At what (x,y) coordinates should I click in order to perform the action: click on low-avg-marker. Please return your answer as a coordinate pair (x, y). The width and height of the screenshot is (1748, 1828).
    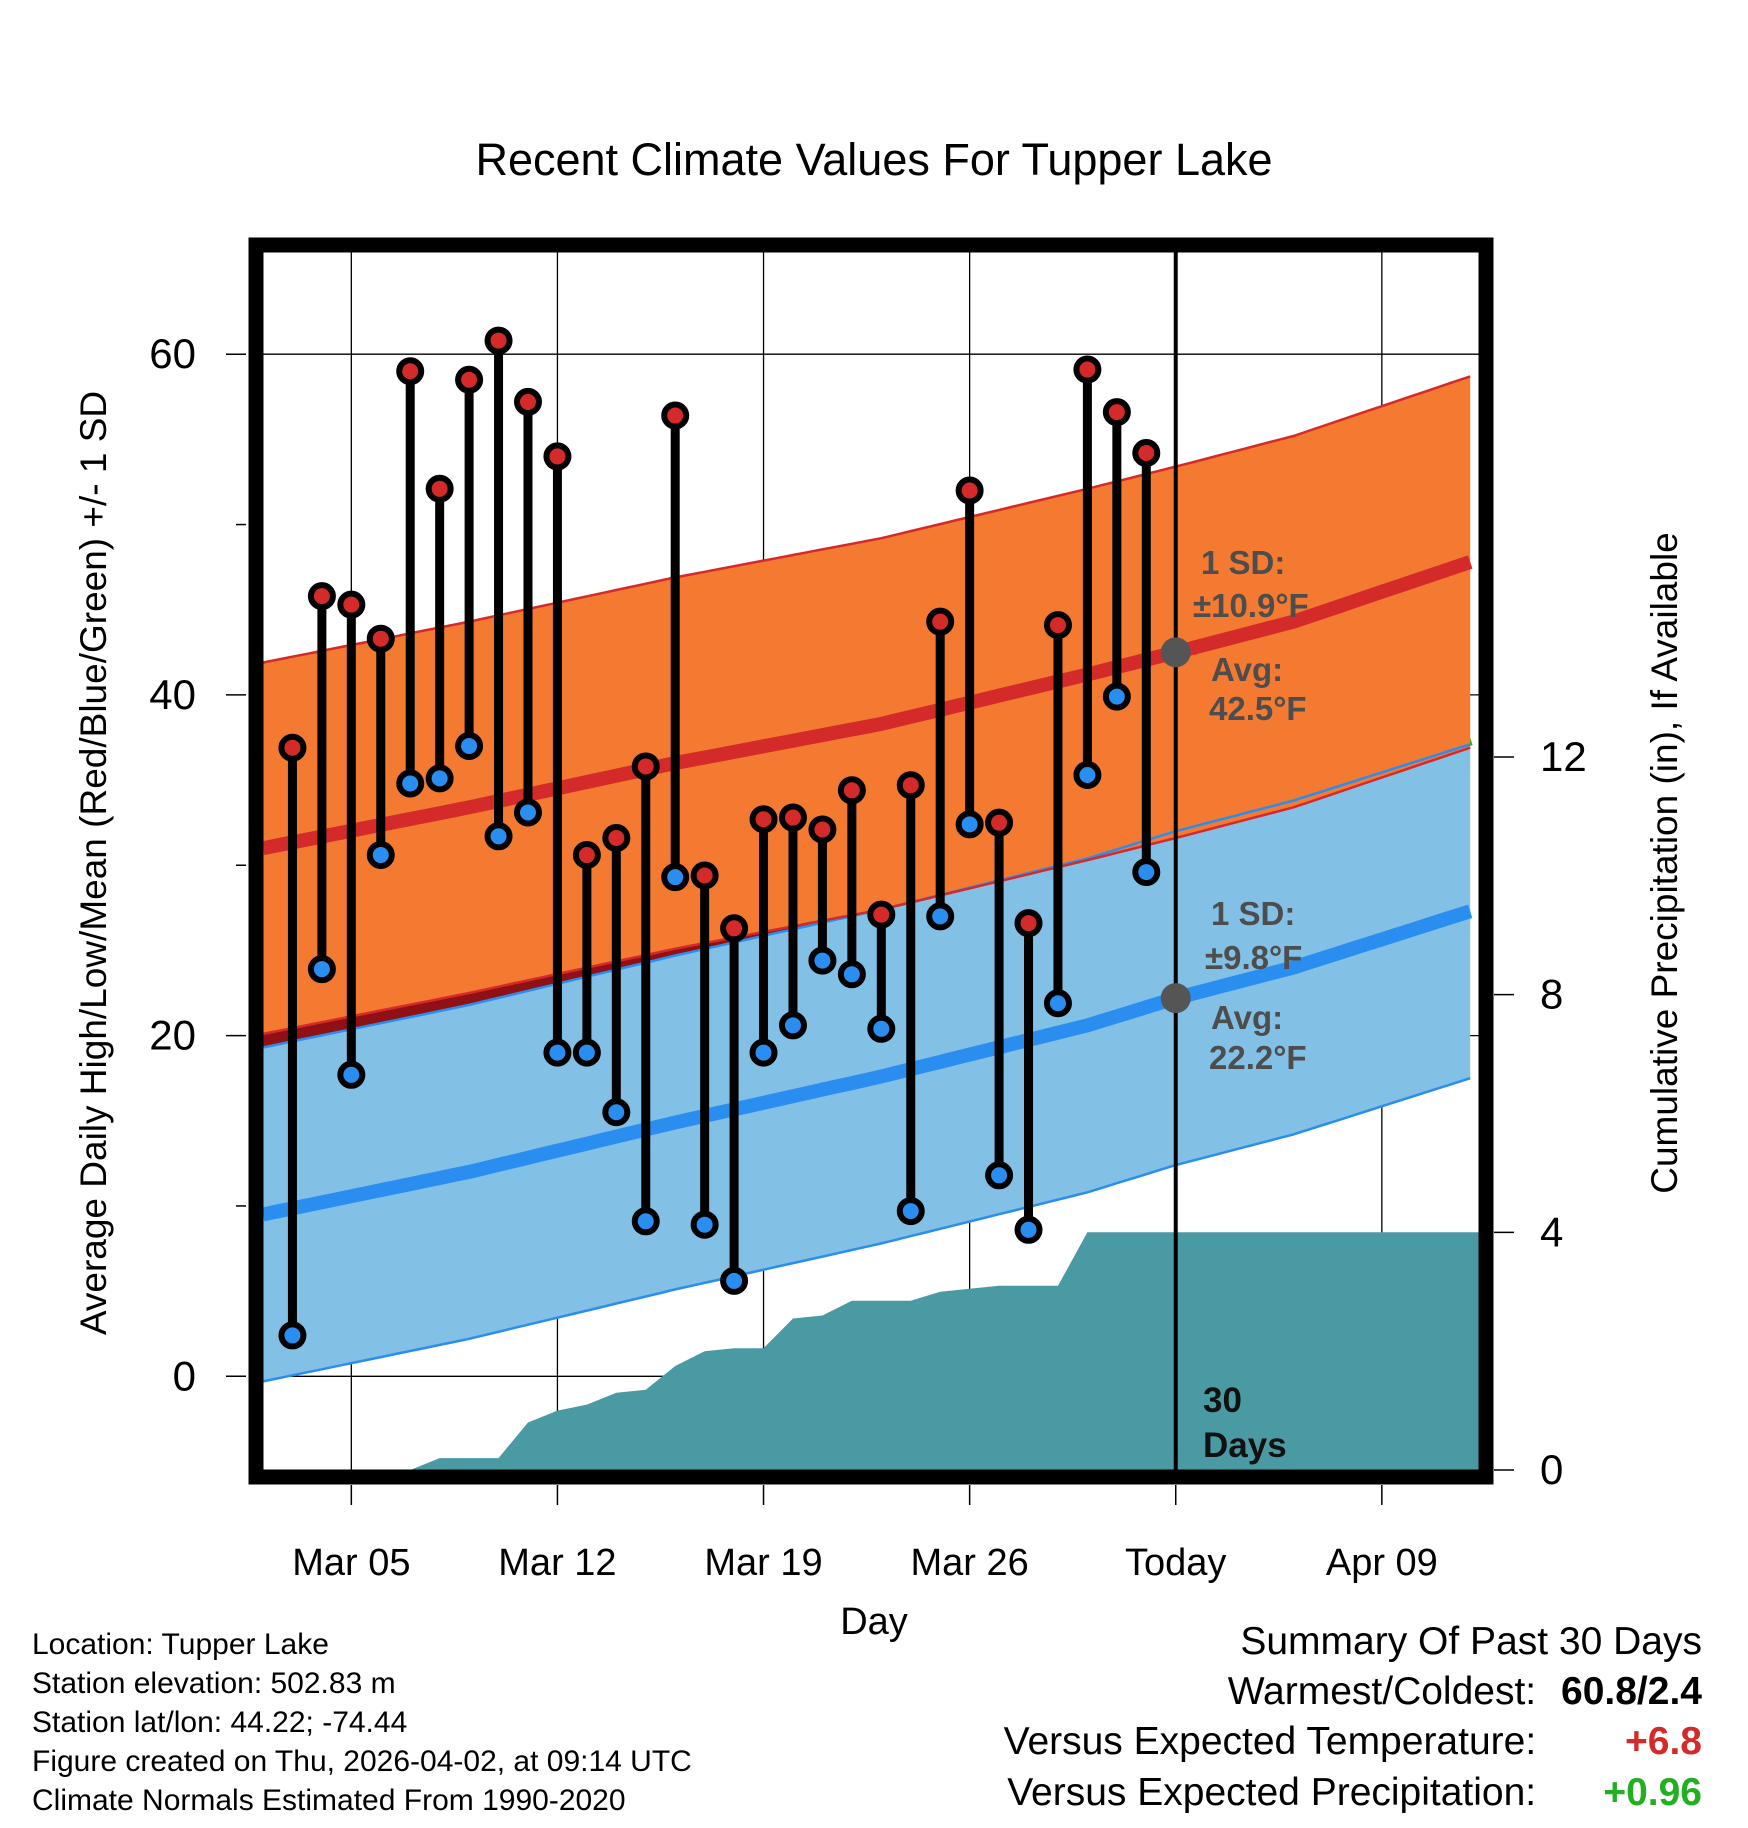
    Looking at the image, I should click on (1175, 998).